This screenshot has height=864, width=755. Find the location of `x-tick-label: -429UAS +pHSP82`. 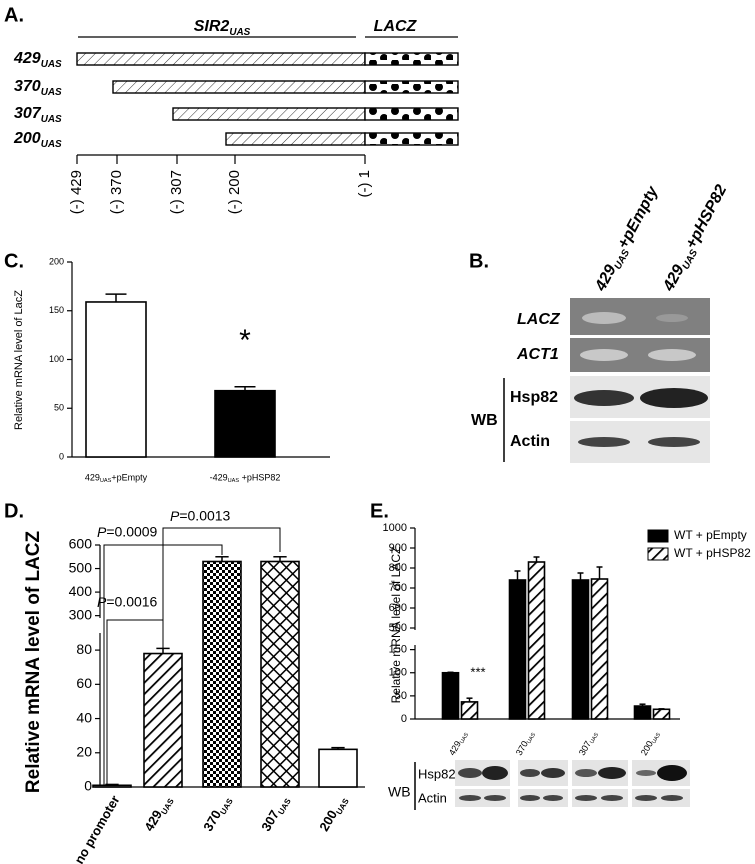

x-tick-label: -429UAS +pHSP82 is located at coordinates (245, 478).